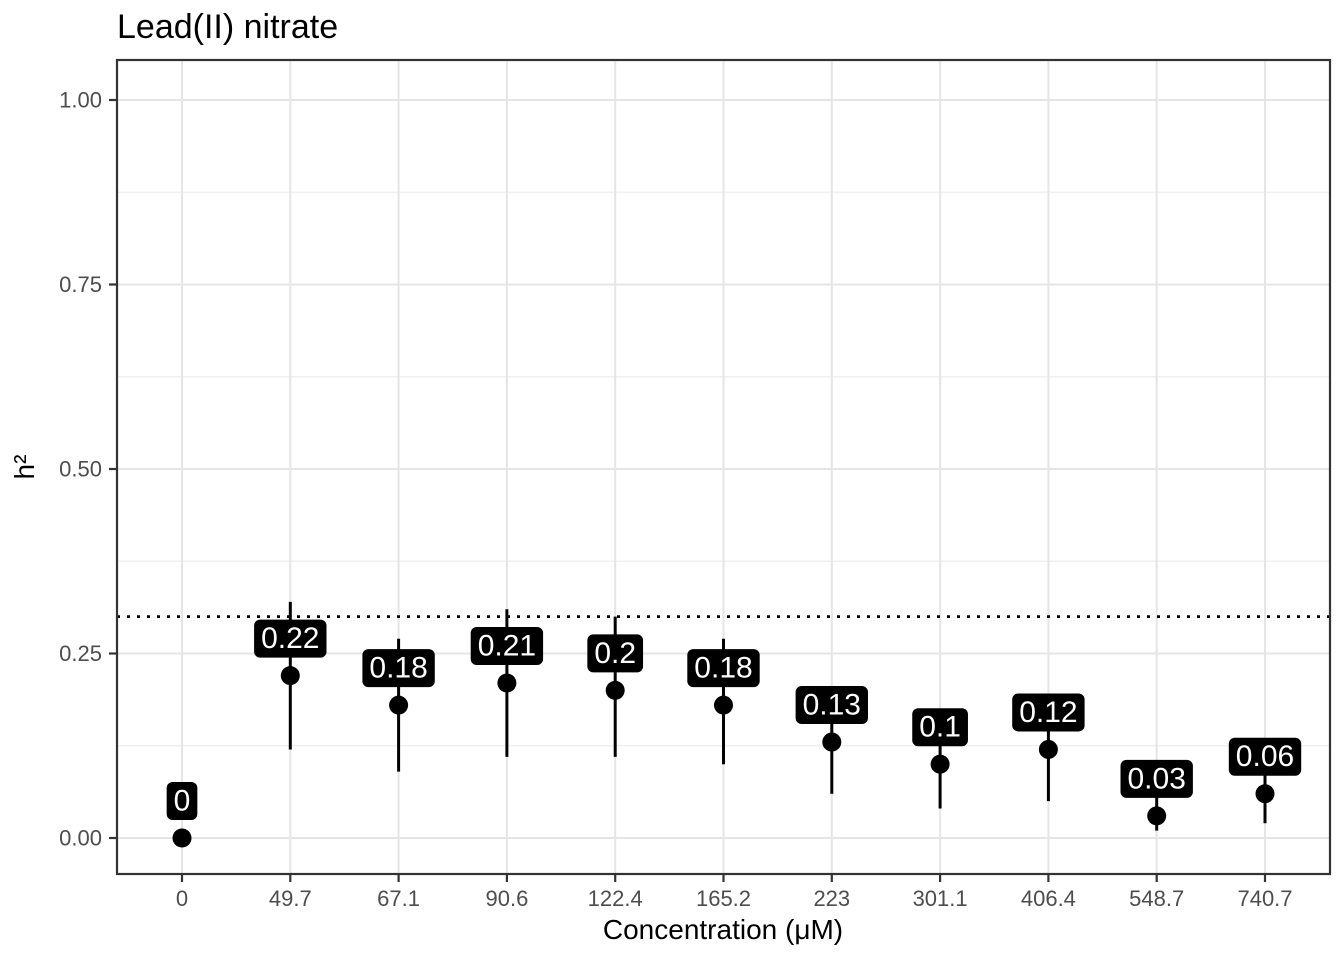 Image resolution: width=1344 pixels, height=960 pixels. I want to click on y-tick-label: 0.00, so click(80, 838).